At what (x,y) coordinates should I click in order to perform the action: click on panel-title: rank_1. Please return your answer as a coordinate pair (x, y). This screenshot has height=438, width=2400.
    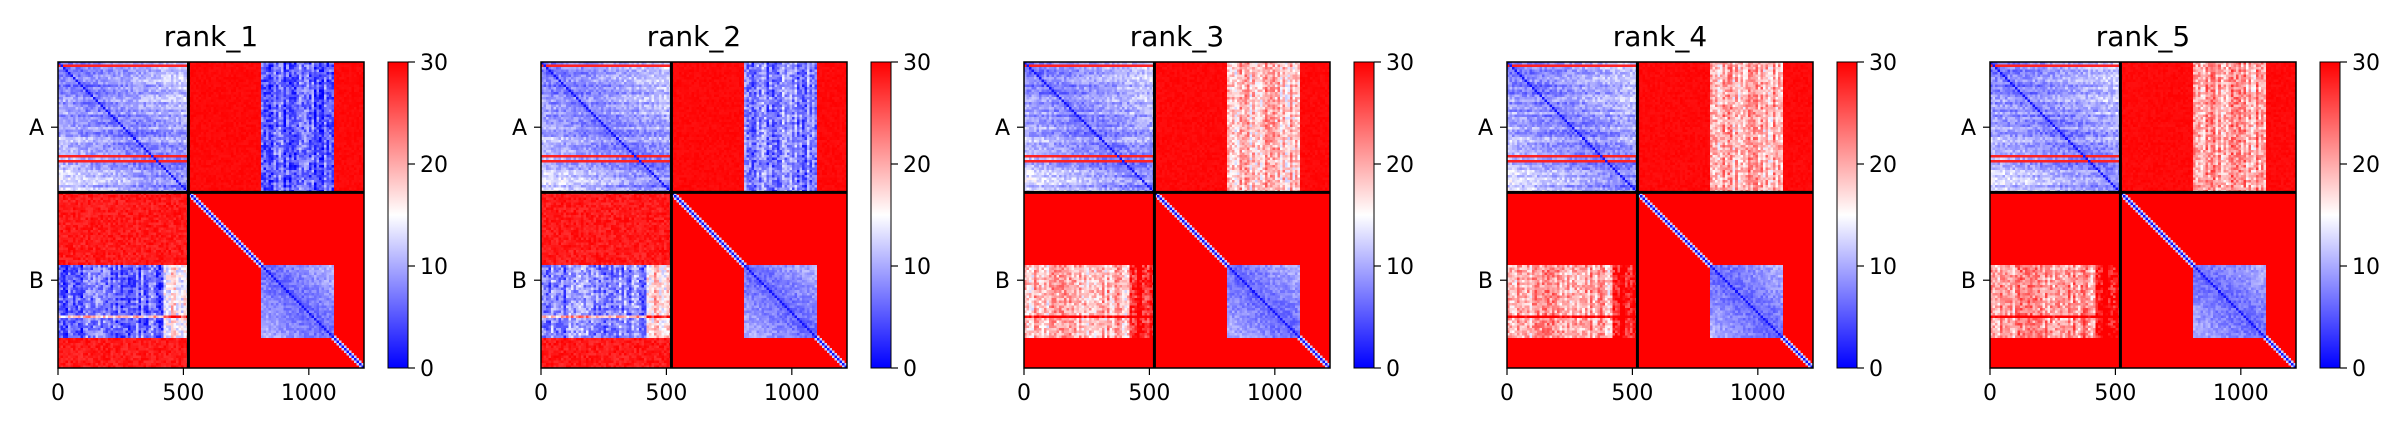
    Looking at the image, I should click on (211, 36).